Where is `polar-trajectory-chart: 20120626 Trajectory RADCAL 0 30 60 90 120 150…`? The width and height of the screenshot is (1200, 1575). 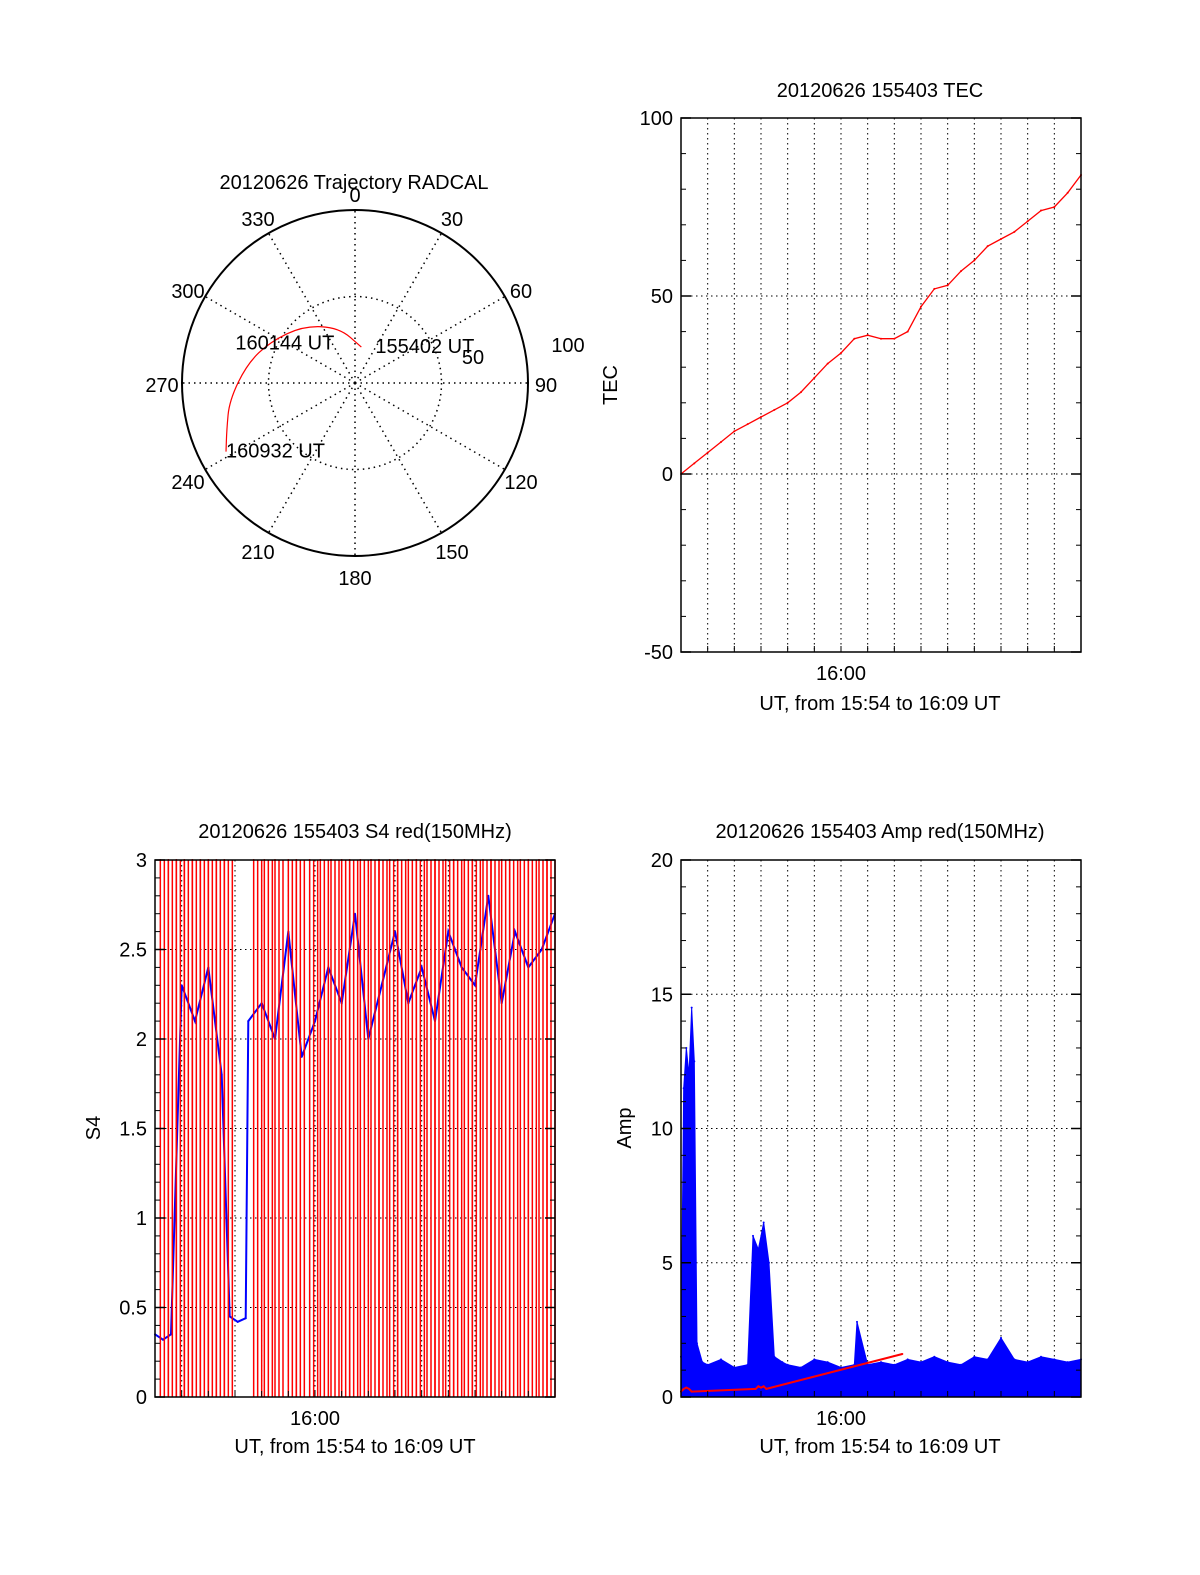 polar-trajectory-chart: 20120626 Trajectory RADCAL 0 30 60 90 120 150… is located at coordinates (364, 381).